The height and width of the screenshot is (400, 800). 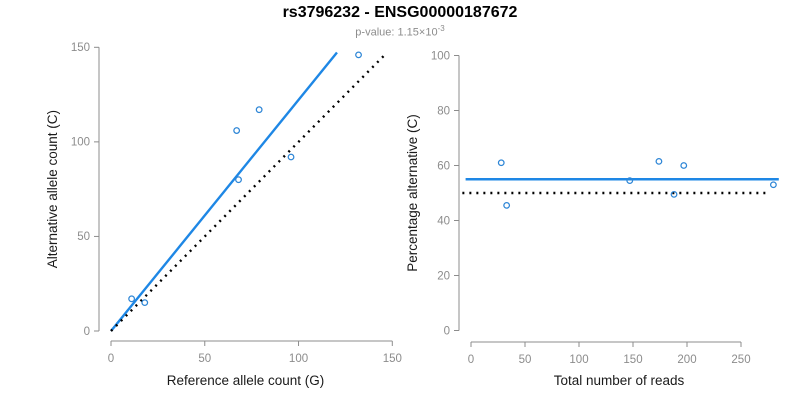 What do you see at coordinates (400, 12) in the screenshot?
I see `figure-title: rs3796232 - ENSG00000187672` at bounding box center [400, 12].